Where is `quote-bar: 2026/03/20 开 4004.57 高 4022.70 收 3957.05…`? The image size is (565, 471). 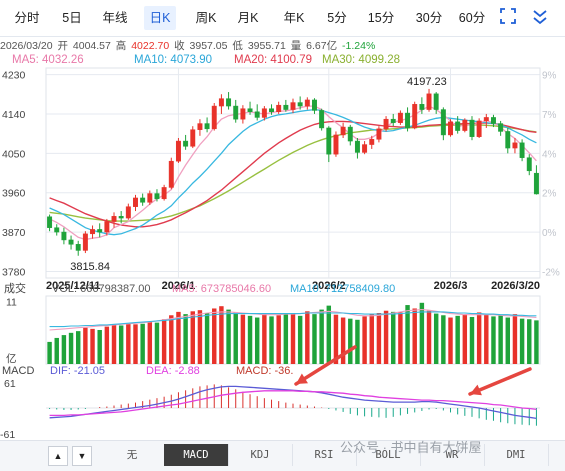 quote-bar: 2026/03/20 开 4004.57 高 4022.70 收 3957.05… is located at coordinates (282, 46).